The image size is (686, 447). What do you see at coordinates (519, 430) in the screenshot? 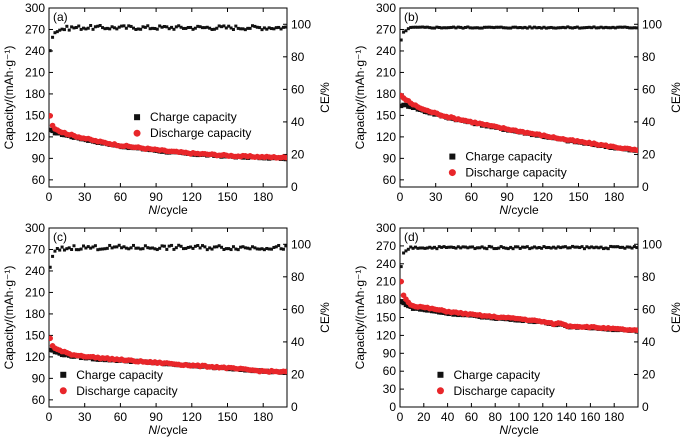
I see `x-axis-label: N/cycle` at bounding box center [519, 430].